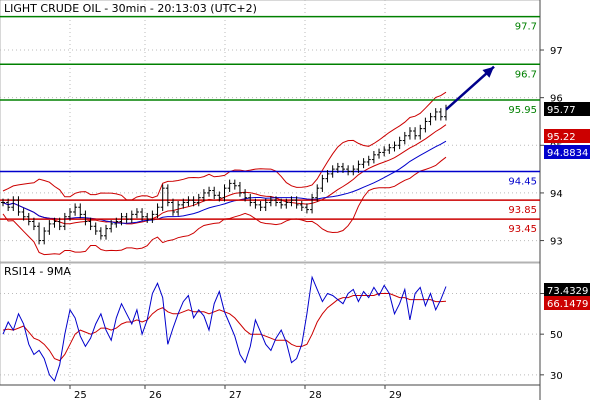 Image resolution: width=590 pixels, height=400 pixels. I want to click on level-label: 93.45, so click(522, 229).